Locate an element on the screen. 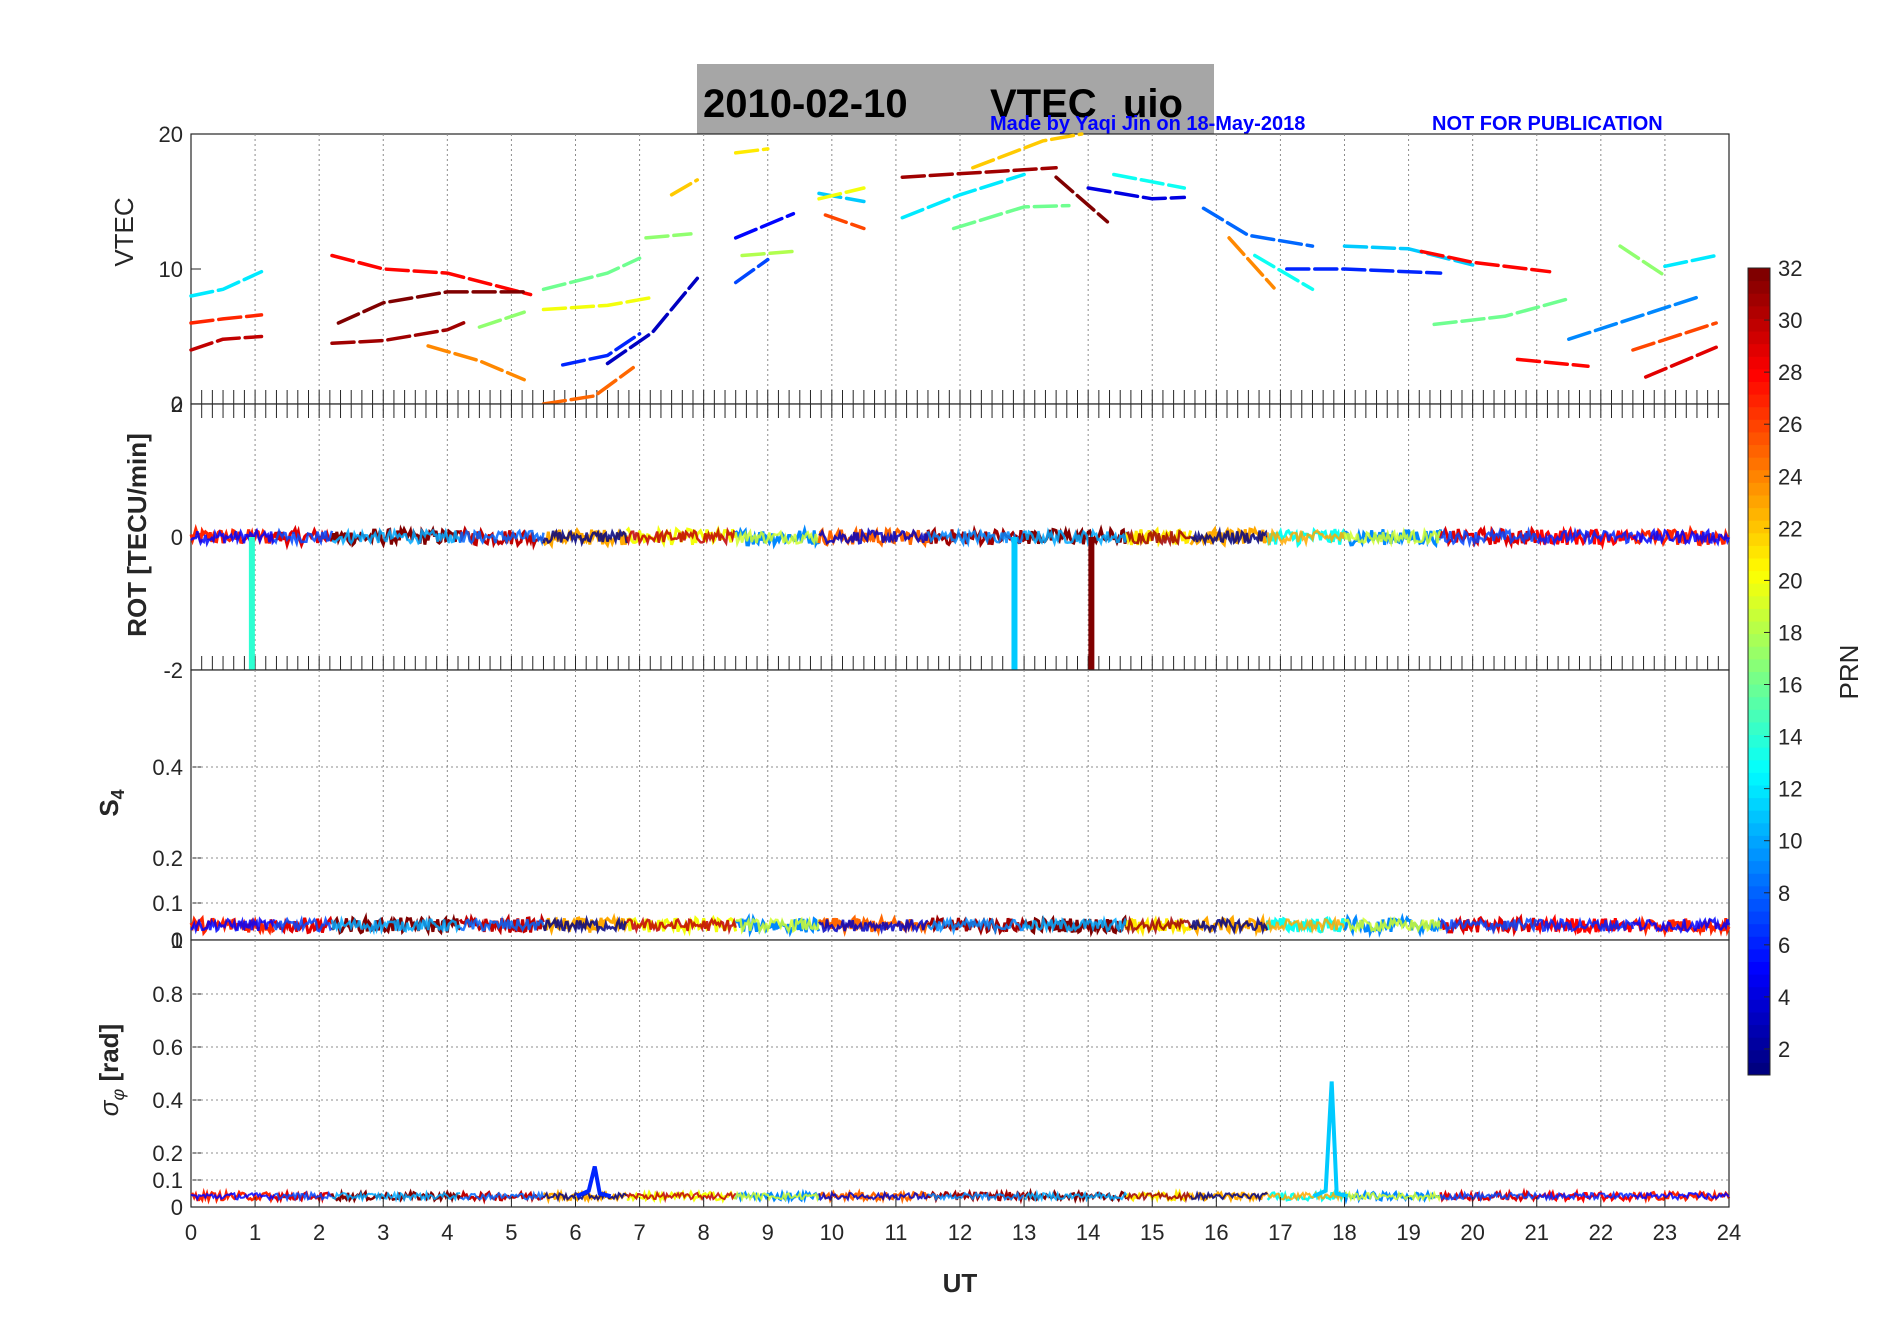 The height and width of the screenshot is (1330, 1902). x-tick-label: 11 is located at coordinates (895, 1232).